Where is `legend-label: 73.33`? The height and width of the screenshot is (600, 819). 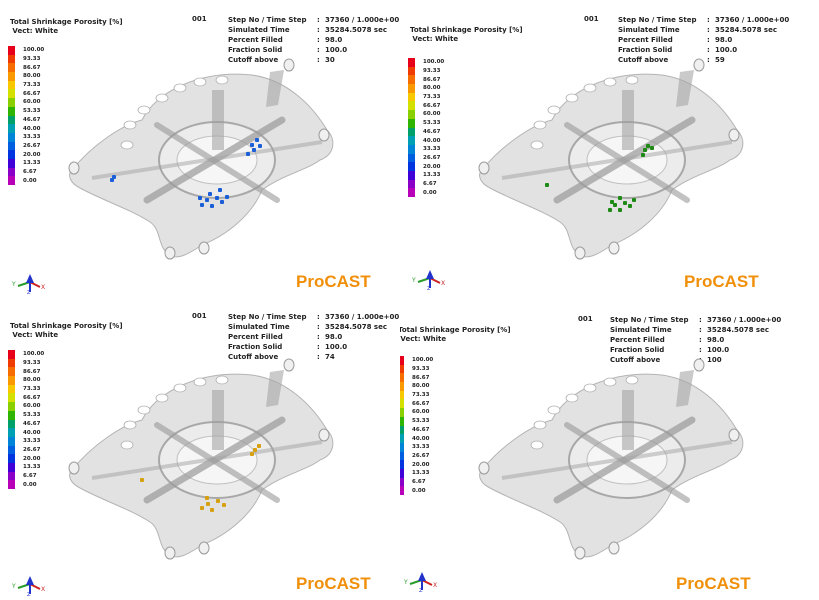 legend-label: 73.33 is located at coordinates (421, 395).